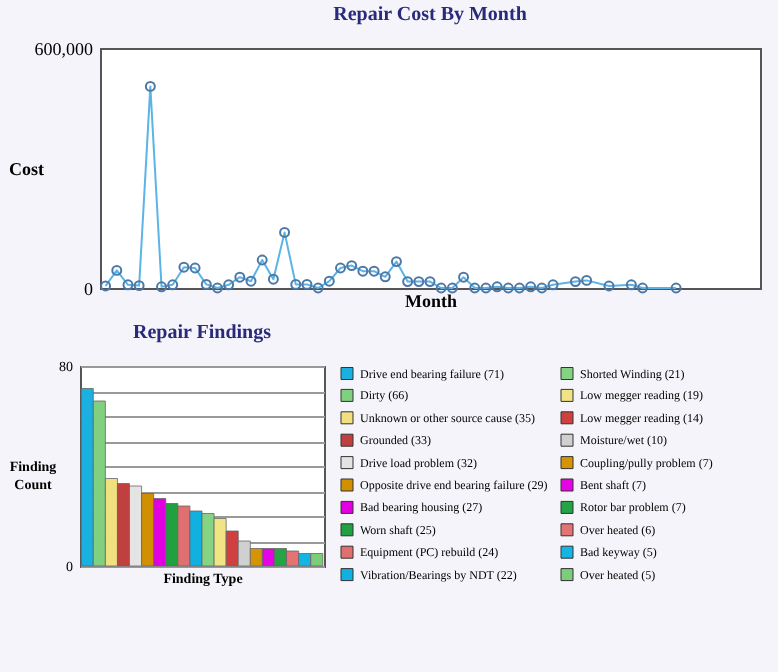 Image resolution: width=778 pixels, height=672 pixels. I want to click on y-axis-title: Cost, so click(26, 169).